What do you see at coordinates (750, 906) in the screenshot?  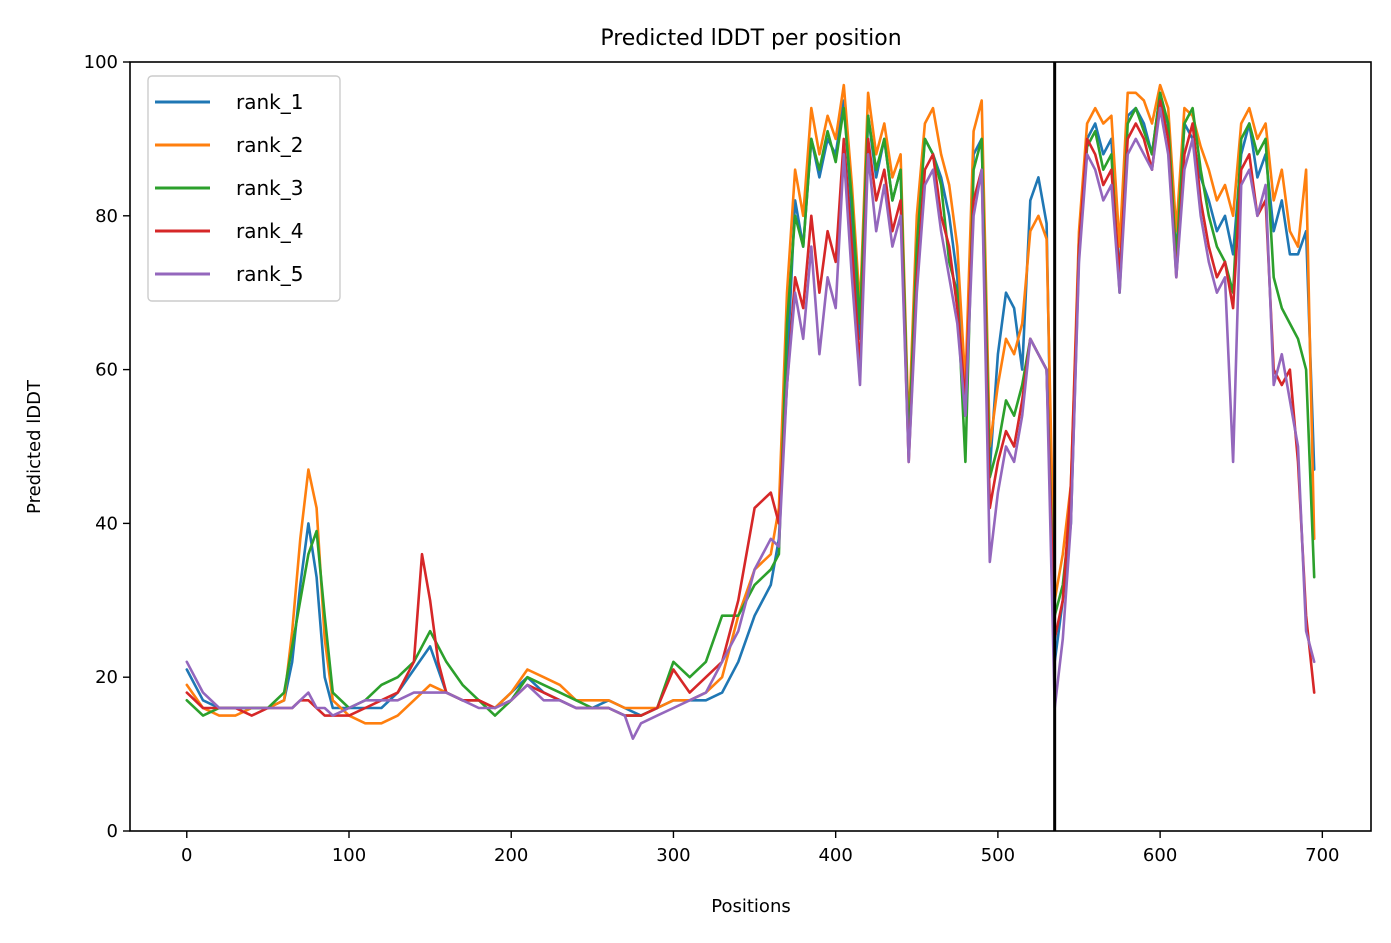 I see `x-axis-label: Positions` at bounding box center [750, 906].